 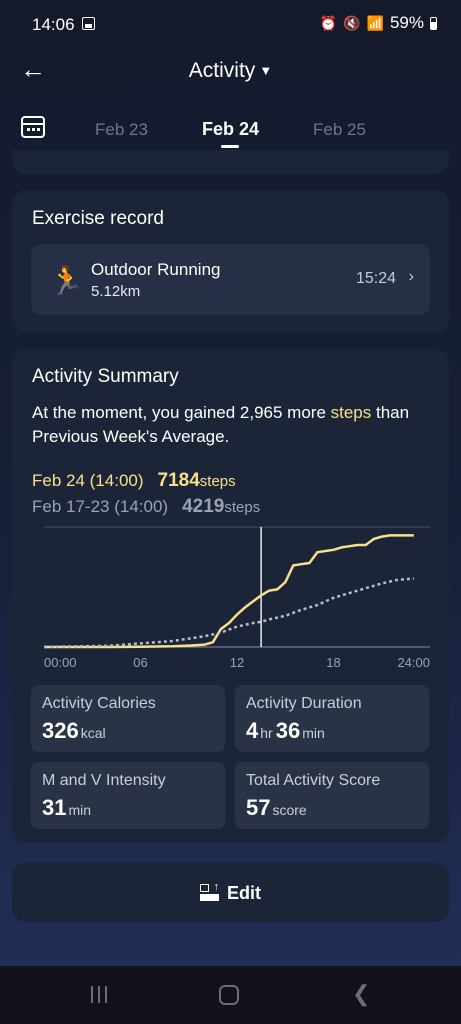 I want to click on activity-dropdown: Activity ▼, so click(x=230, y=71).